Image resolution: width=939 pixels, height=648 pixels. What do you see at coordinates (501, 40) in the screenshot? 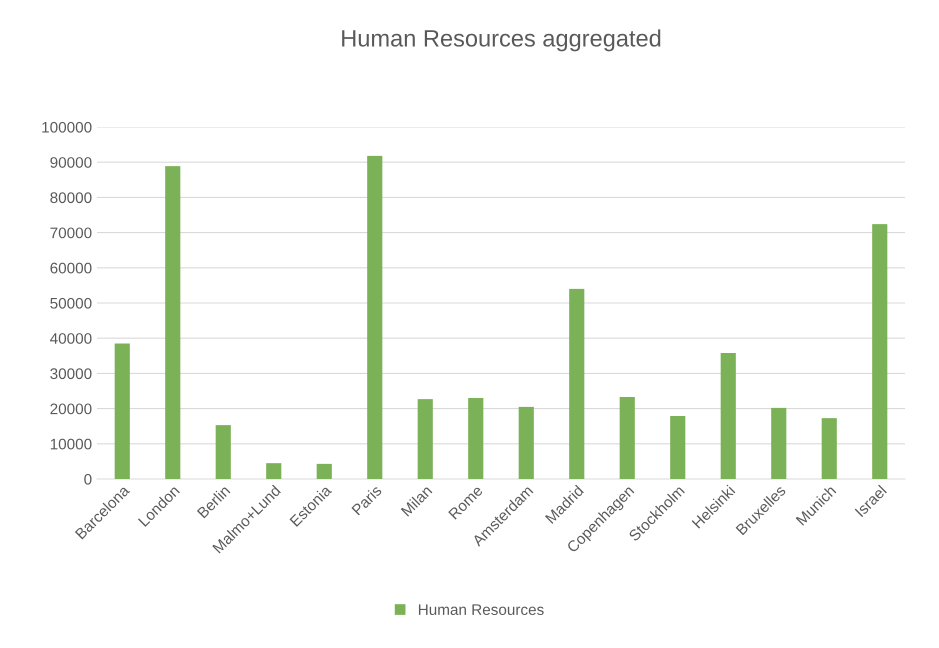
I see `chart-title: Human Resources aggregated` at bounding box center [501, 40].